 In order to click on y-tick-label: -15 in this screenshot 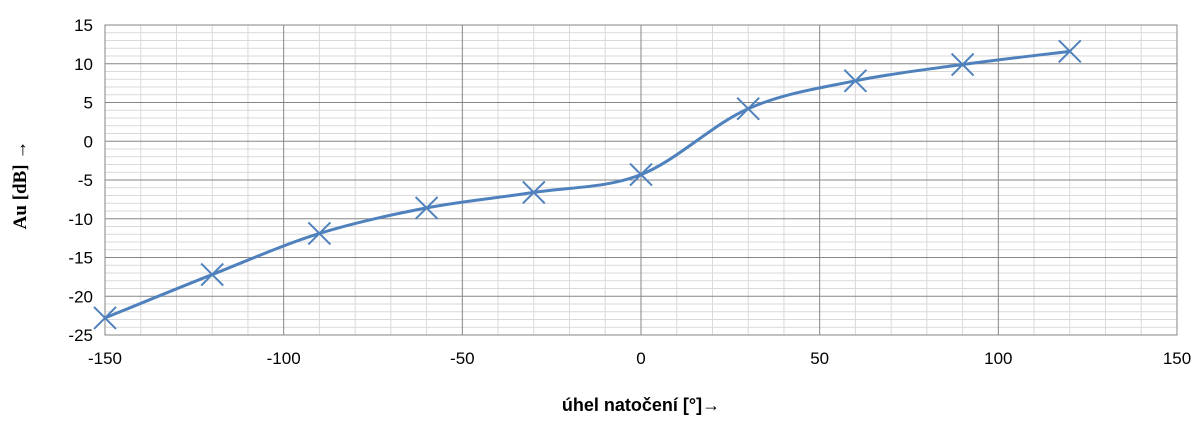, I will do `click(80, 258)`.